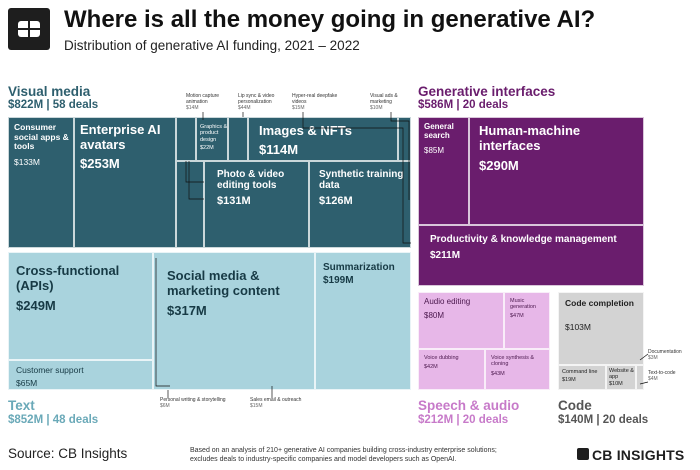 The height and width of the screenshot is (470, 700). I want to click on cell-value: $85M, so click(434, 150).